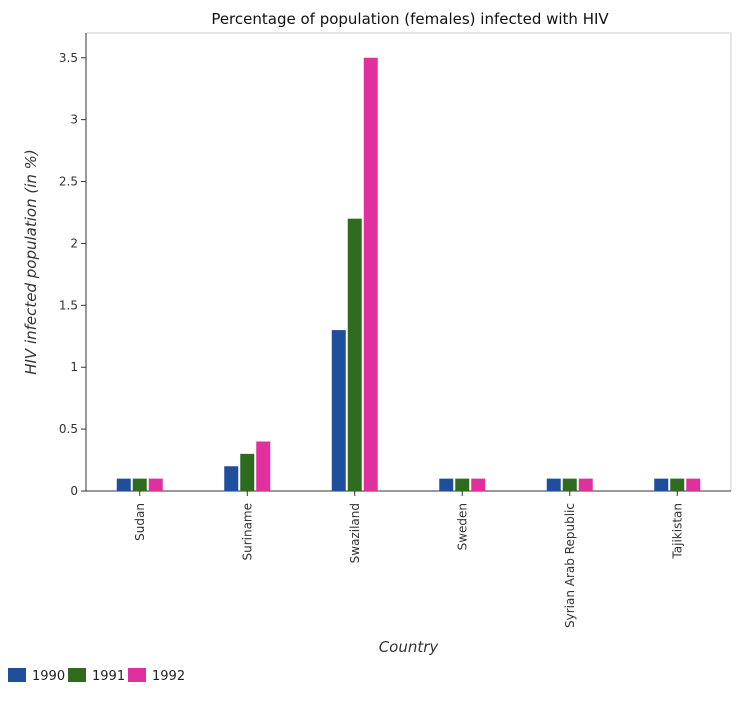 The width and height of the screenshot is (736, 704). I want to click on bar-1990-swaziland, so click(338, 410).